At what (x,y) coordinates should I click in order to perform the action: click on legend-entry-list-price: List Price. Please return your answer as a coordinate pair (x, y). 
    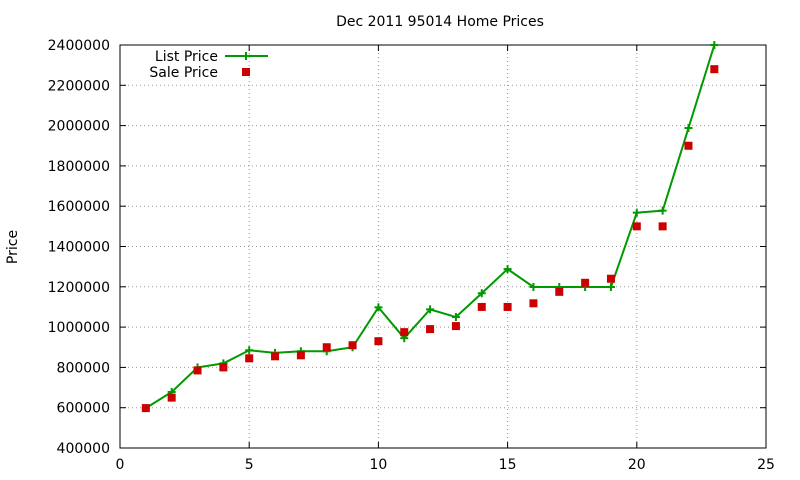
    Looking at the image, I should click on (211, 57).